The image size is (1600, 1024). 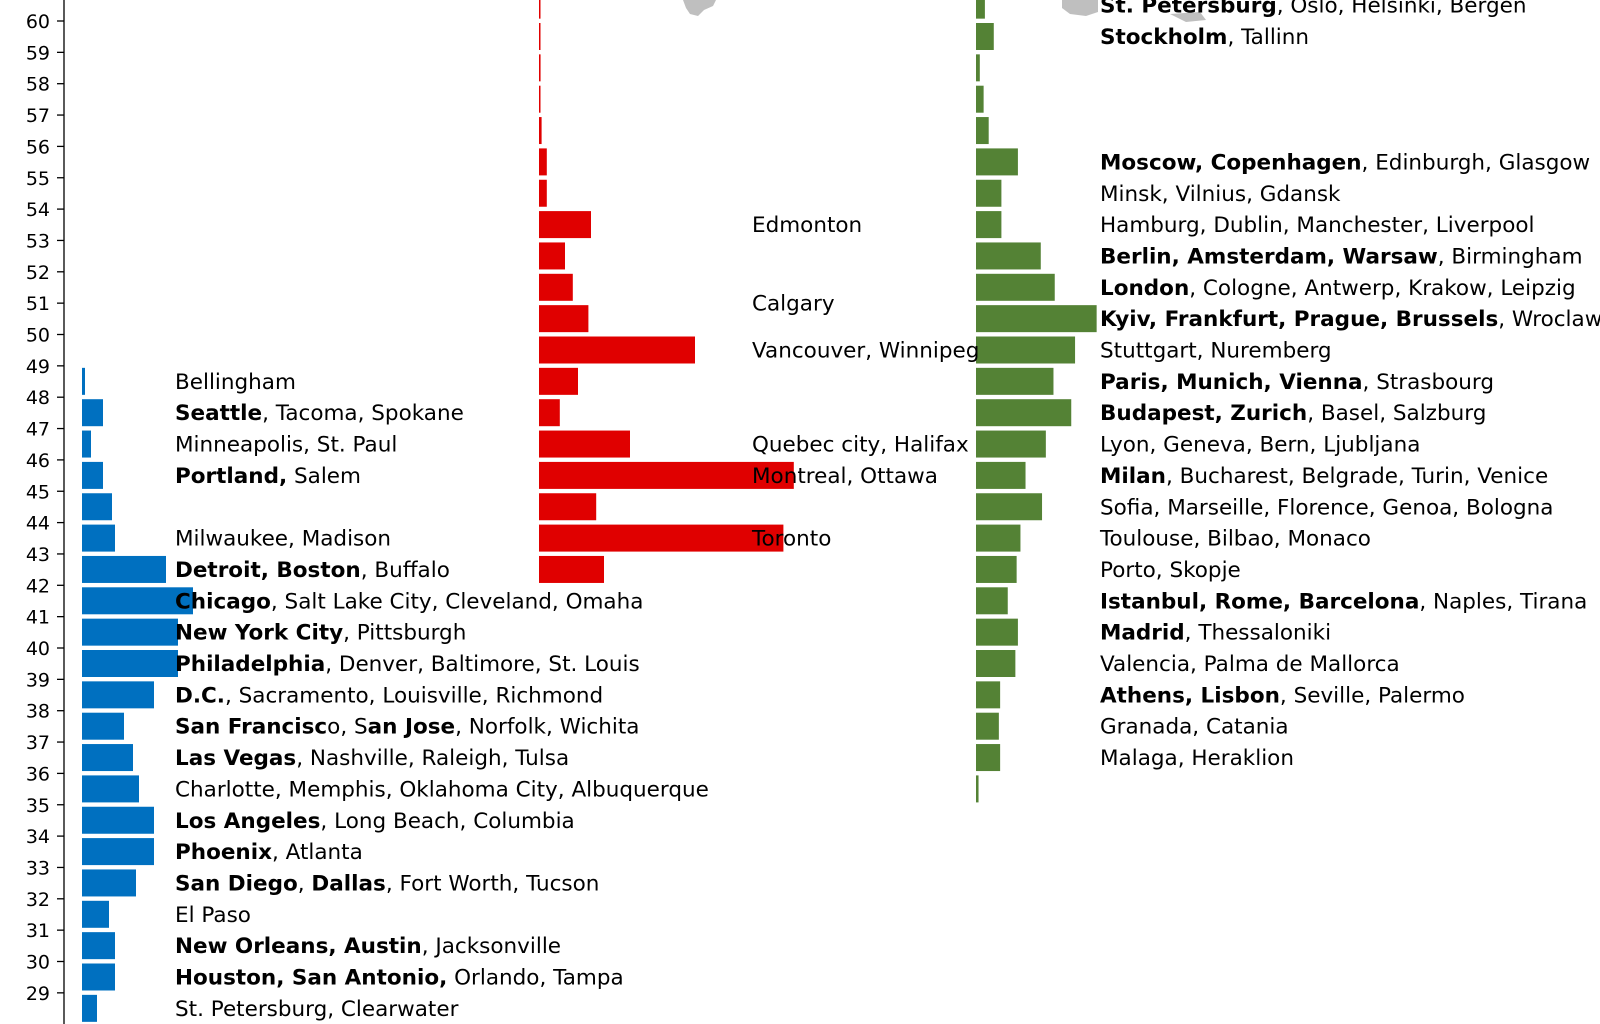 What do you see at coordinates (38, 241) in the screenshot?
I see `tick-label: 53` at bounding box center [38, 241].